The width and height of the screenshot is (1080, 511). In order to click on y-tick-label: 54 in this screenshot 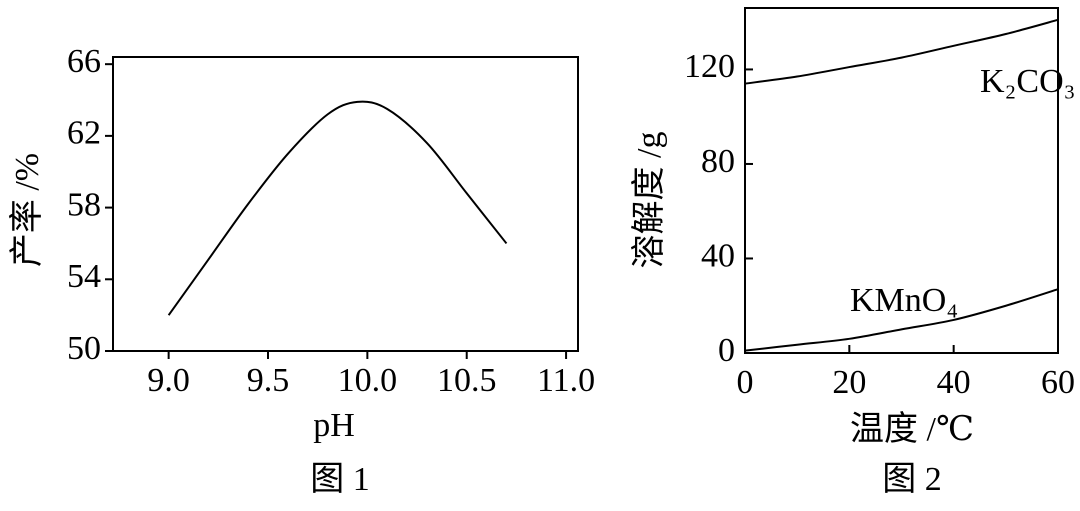, I will do `click(84, 276)`.